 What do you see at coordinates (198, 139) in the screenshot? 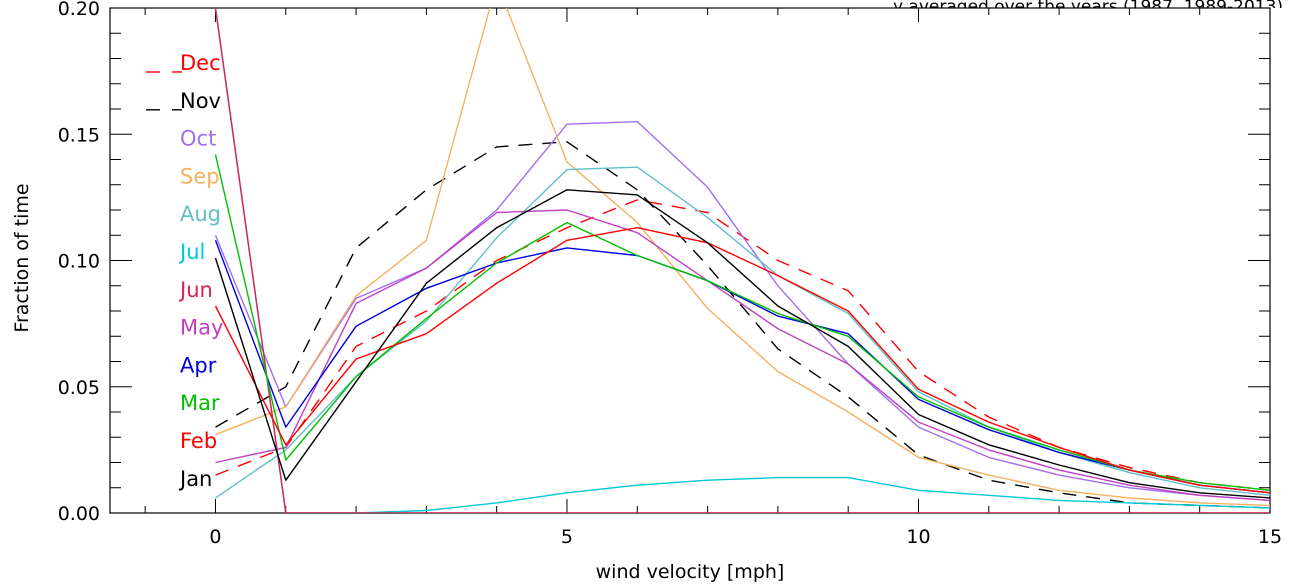
I see `legend-label-oct: Oct` at bounding box center [198, 139].